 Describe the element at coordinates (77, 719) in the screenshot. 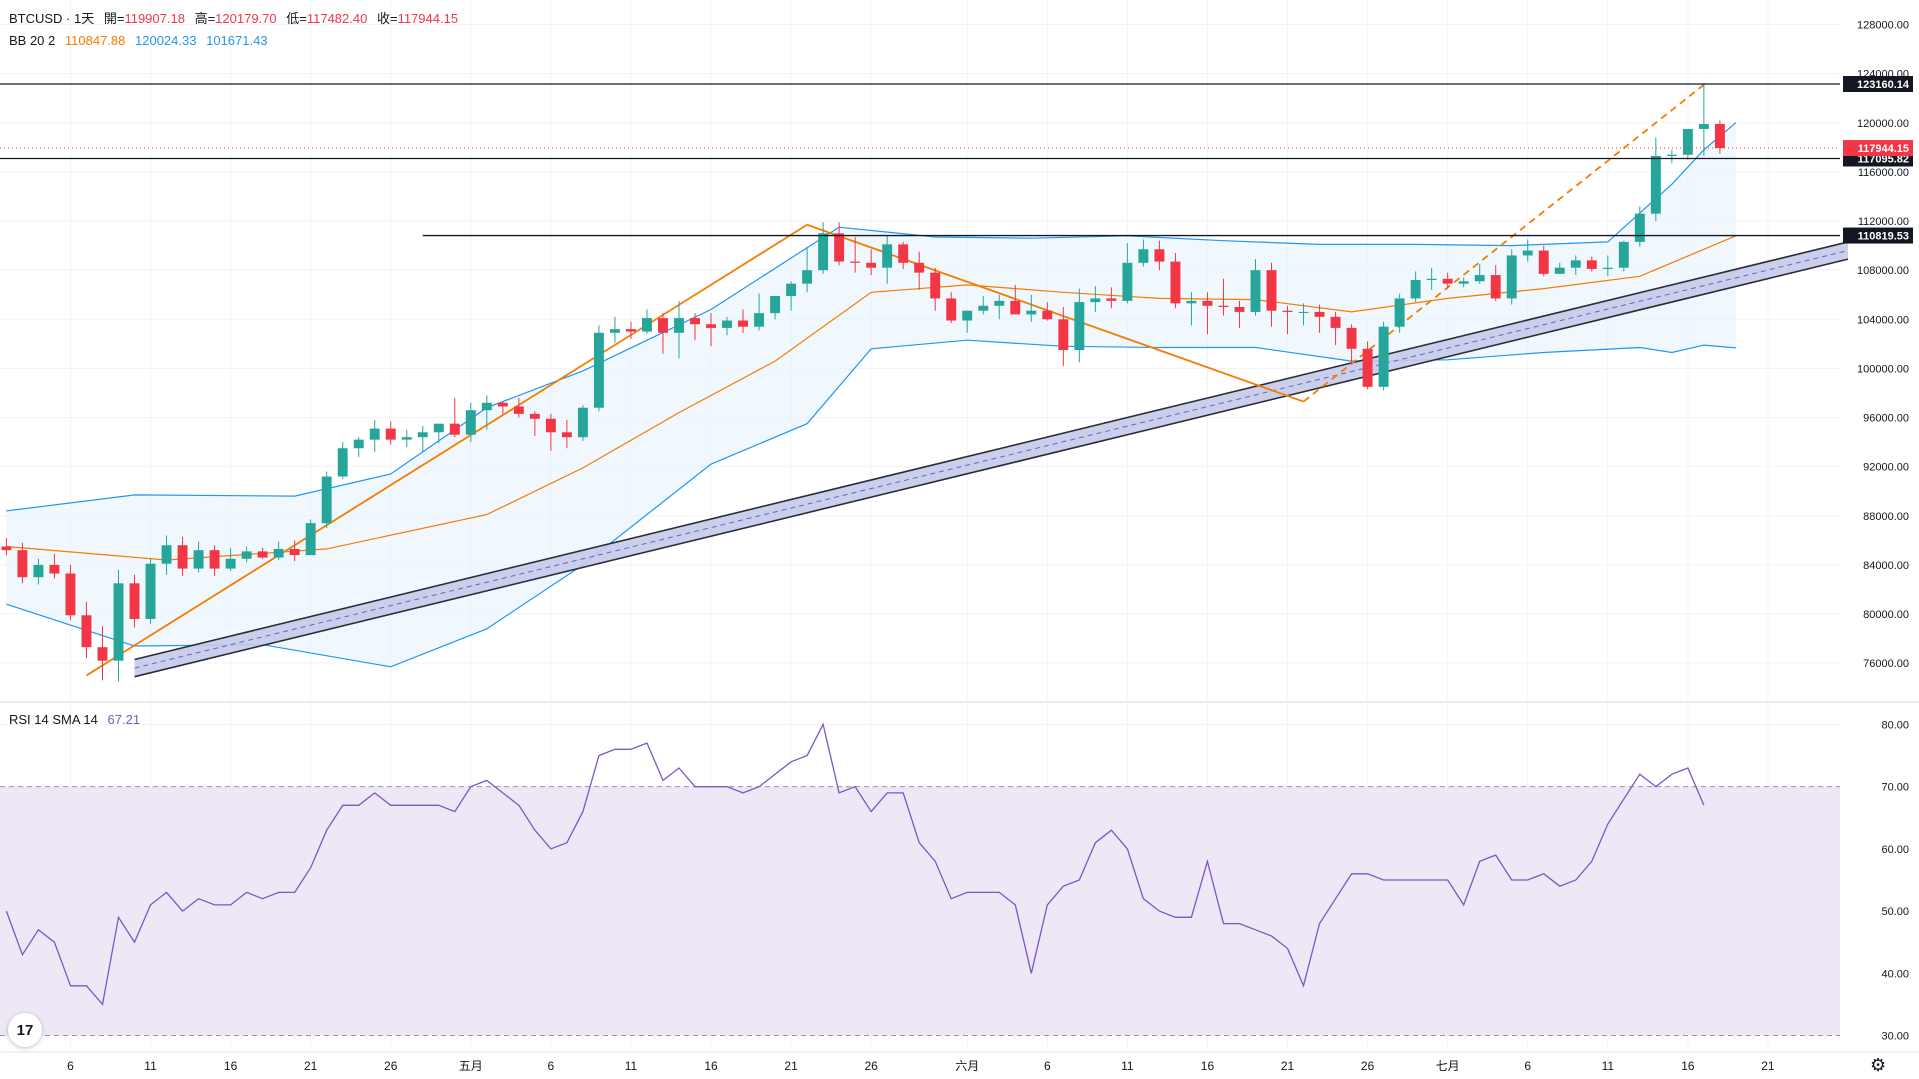

I see `rsi-legend: RSI 14 SMA 14 67.21` at that location.